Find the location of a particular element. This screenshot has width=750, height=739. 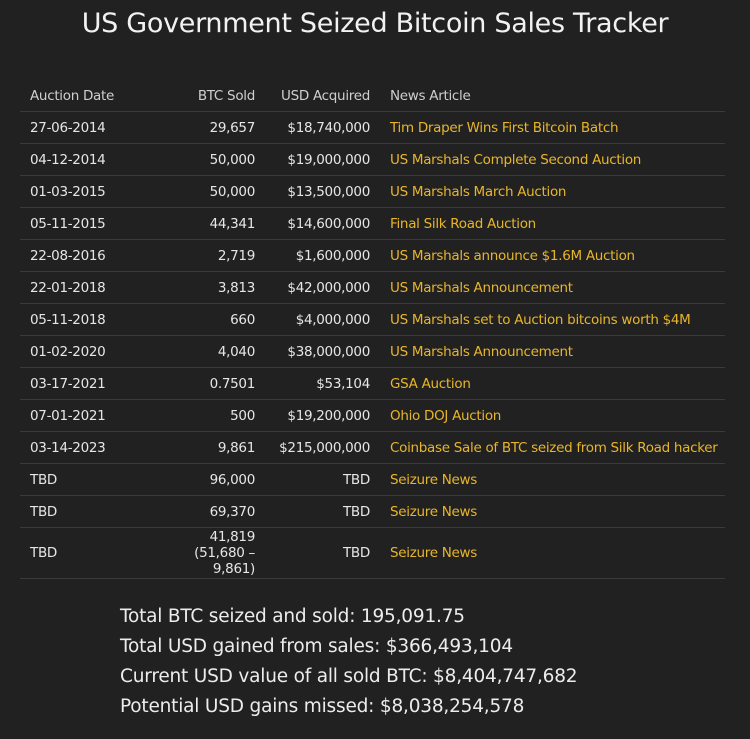

header-news-article: News Article is located at coordinates (547, 96).